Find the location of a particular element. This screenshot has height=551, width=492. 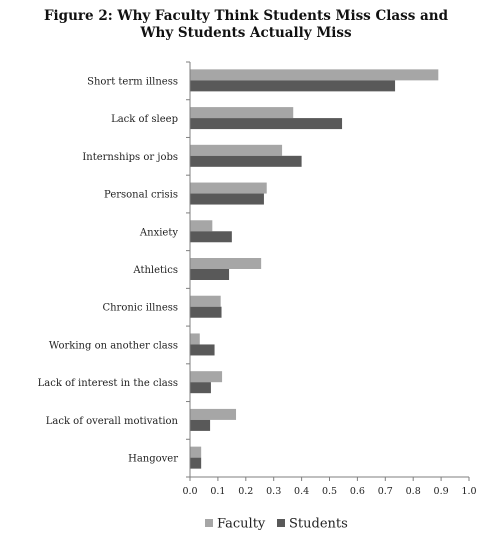

legend-label-faculty: Faculty is located at coordinates (241, 524).